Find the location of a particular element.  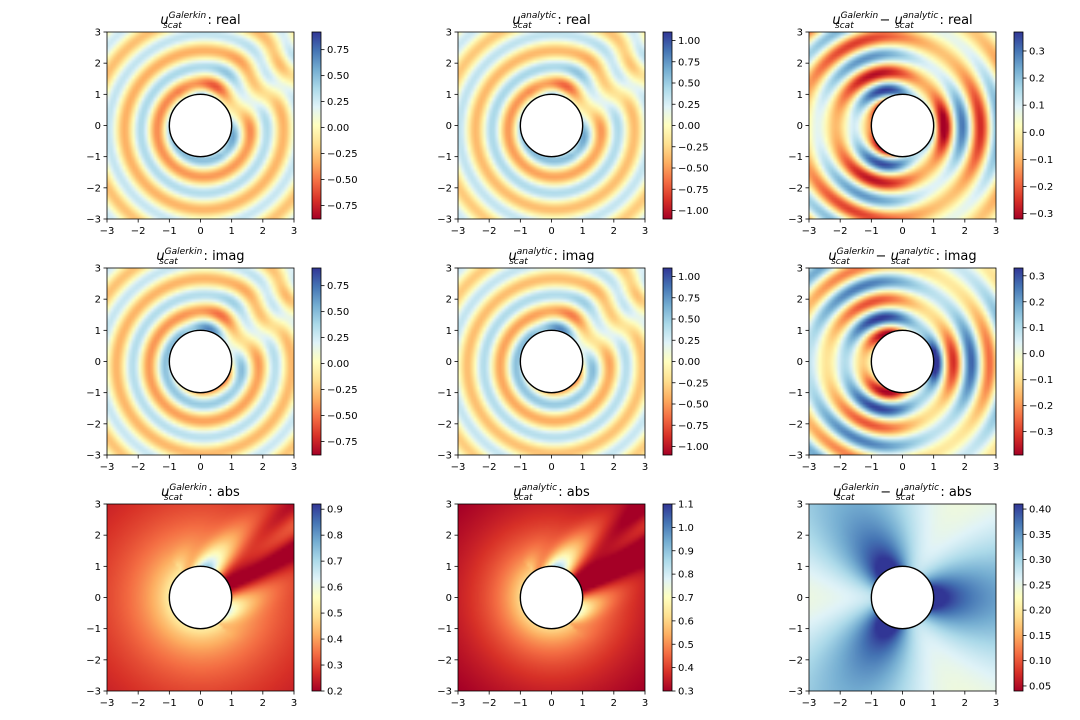

colorbar-tick-label: 0.2 is located at coordinates (1037, 79).